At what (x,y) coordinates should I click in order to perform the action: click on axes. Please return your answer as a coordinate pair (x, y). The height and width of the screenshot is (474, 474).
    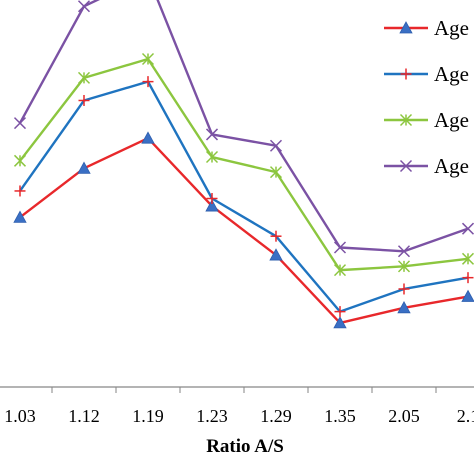
    Looking at the image, I should click on (237, 389).